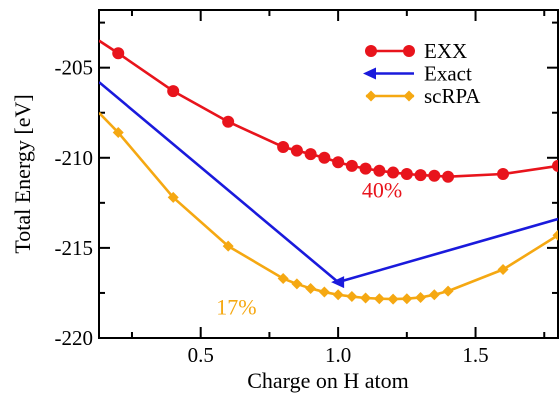  Describe the element at coordinates (74, 248) in the screenshot. I see `y-tick-label: -215` at that location.